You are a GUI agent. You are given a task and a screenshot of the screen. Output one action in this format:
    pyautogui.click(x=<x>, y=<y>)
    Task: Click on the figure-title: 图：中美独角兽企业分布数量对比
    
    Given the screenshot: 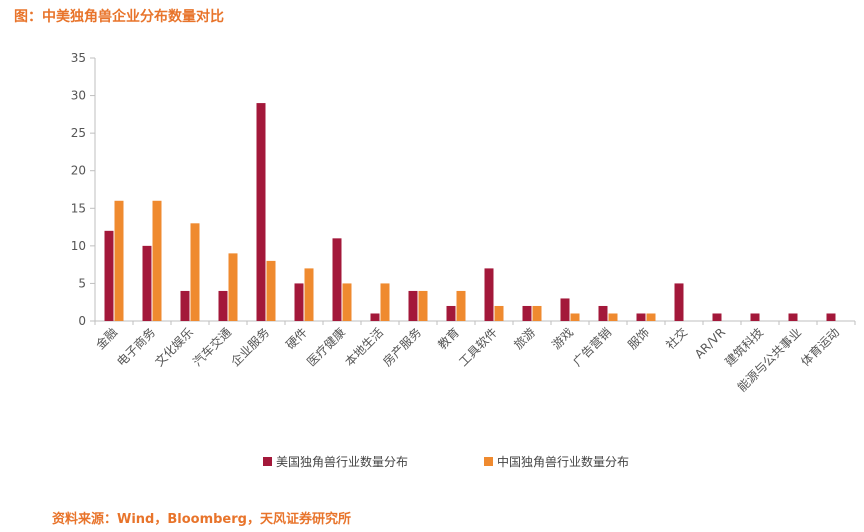 What is the action you would take?
    pyautogui.click(x=119, y=17)
    